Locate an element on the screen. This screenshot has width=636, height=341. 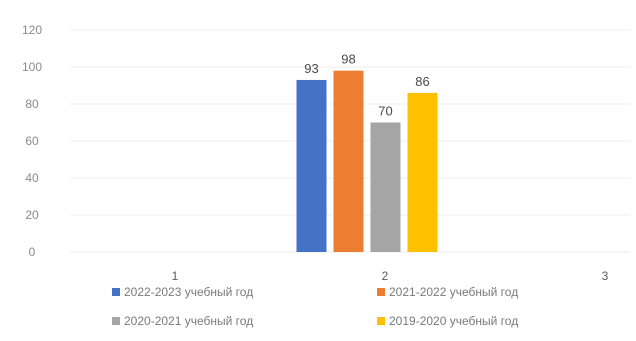
y-tick-label: 120 is located at coordinates (32, 30).